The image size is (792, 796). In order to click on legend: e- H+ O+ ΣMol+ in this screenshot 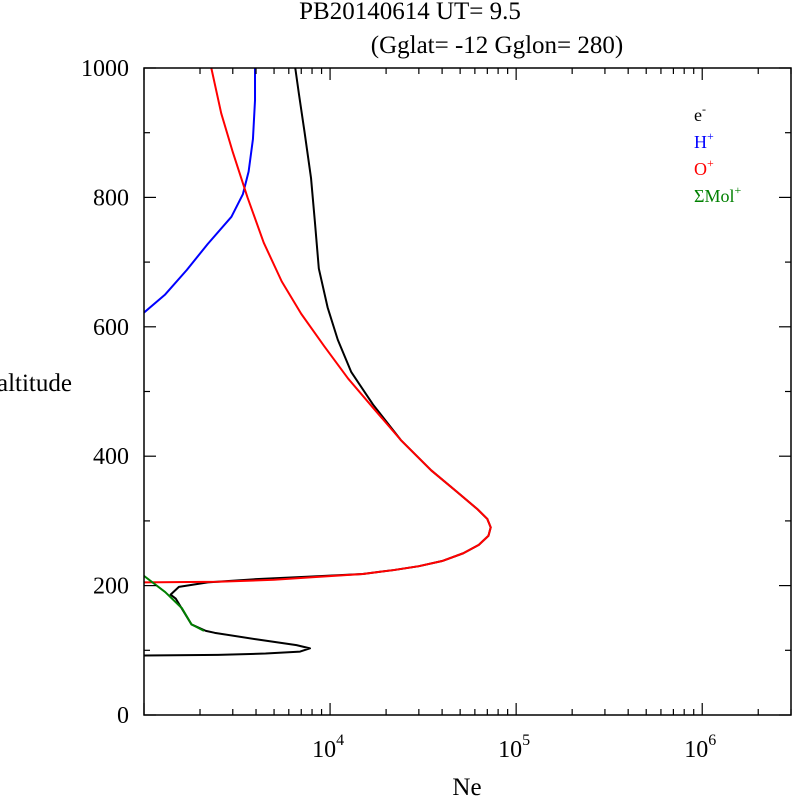, I will do `click(717, 154)`.